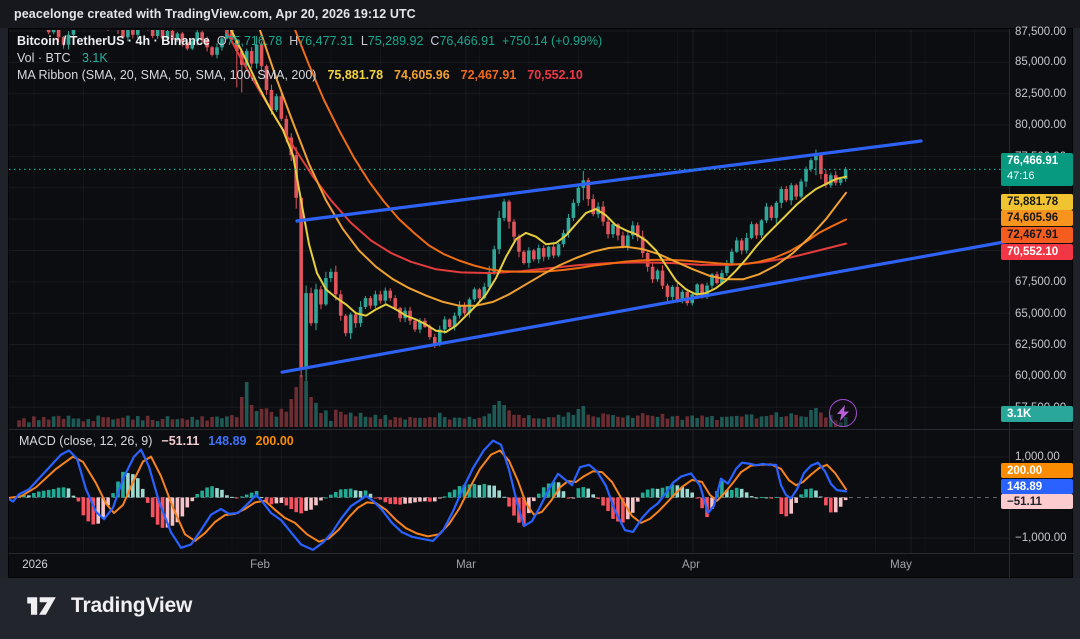 This screenshot has height=639, width=1080. What do you see at coordinates (428, 495) in the screenshot?
I see `macd-line` at bounding box center [428, 495].